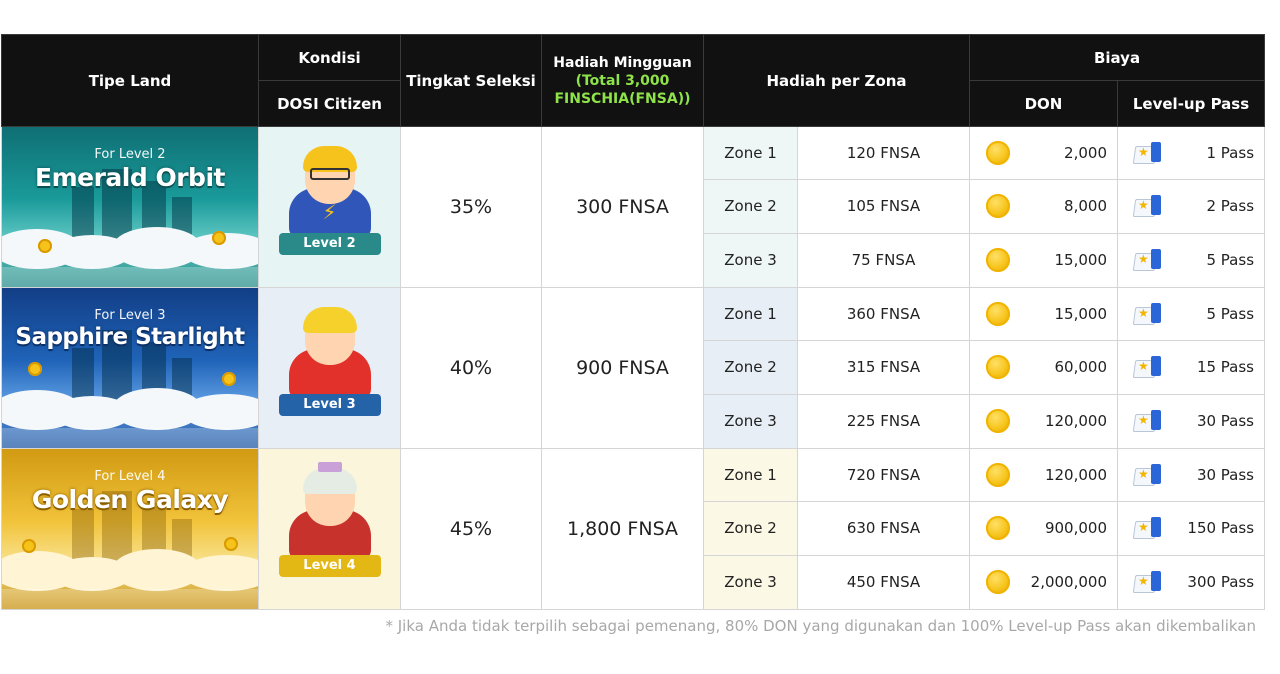  Describe the element at coordinates (130, 154) in the screenshot. I see `land-for-level: For Level 2` at that location.